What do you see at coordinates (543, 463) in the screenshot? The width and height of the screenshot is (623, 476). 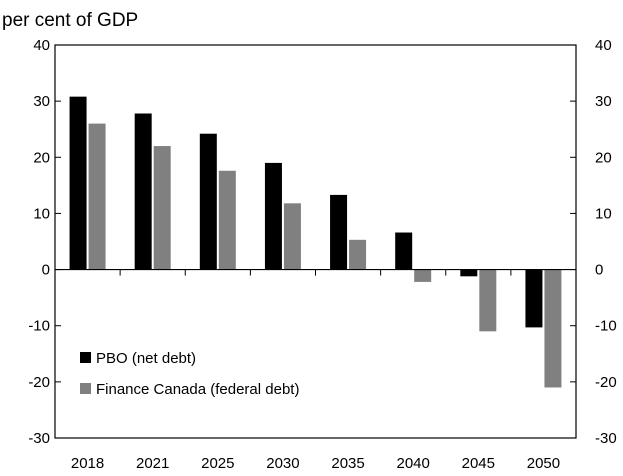 I see `x-tick-label: 2050` at bounding box center [543, 463].